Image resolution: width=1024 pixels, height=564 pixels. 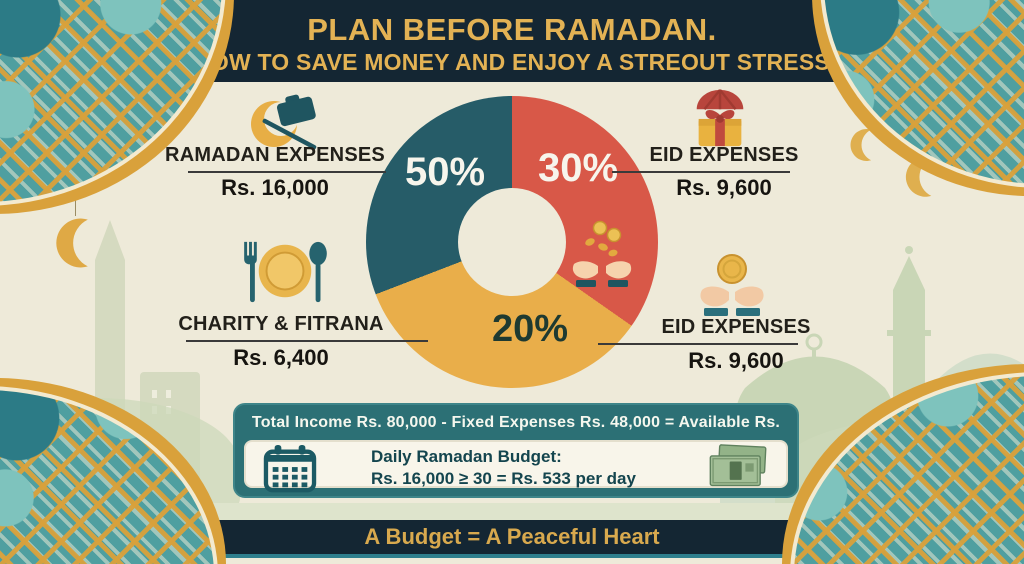 What do you see at coordinates (445, 172) in the screenshot?
I see `segment-label-50: 50%` at bounding box center [445, 172].